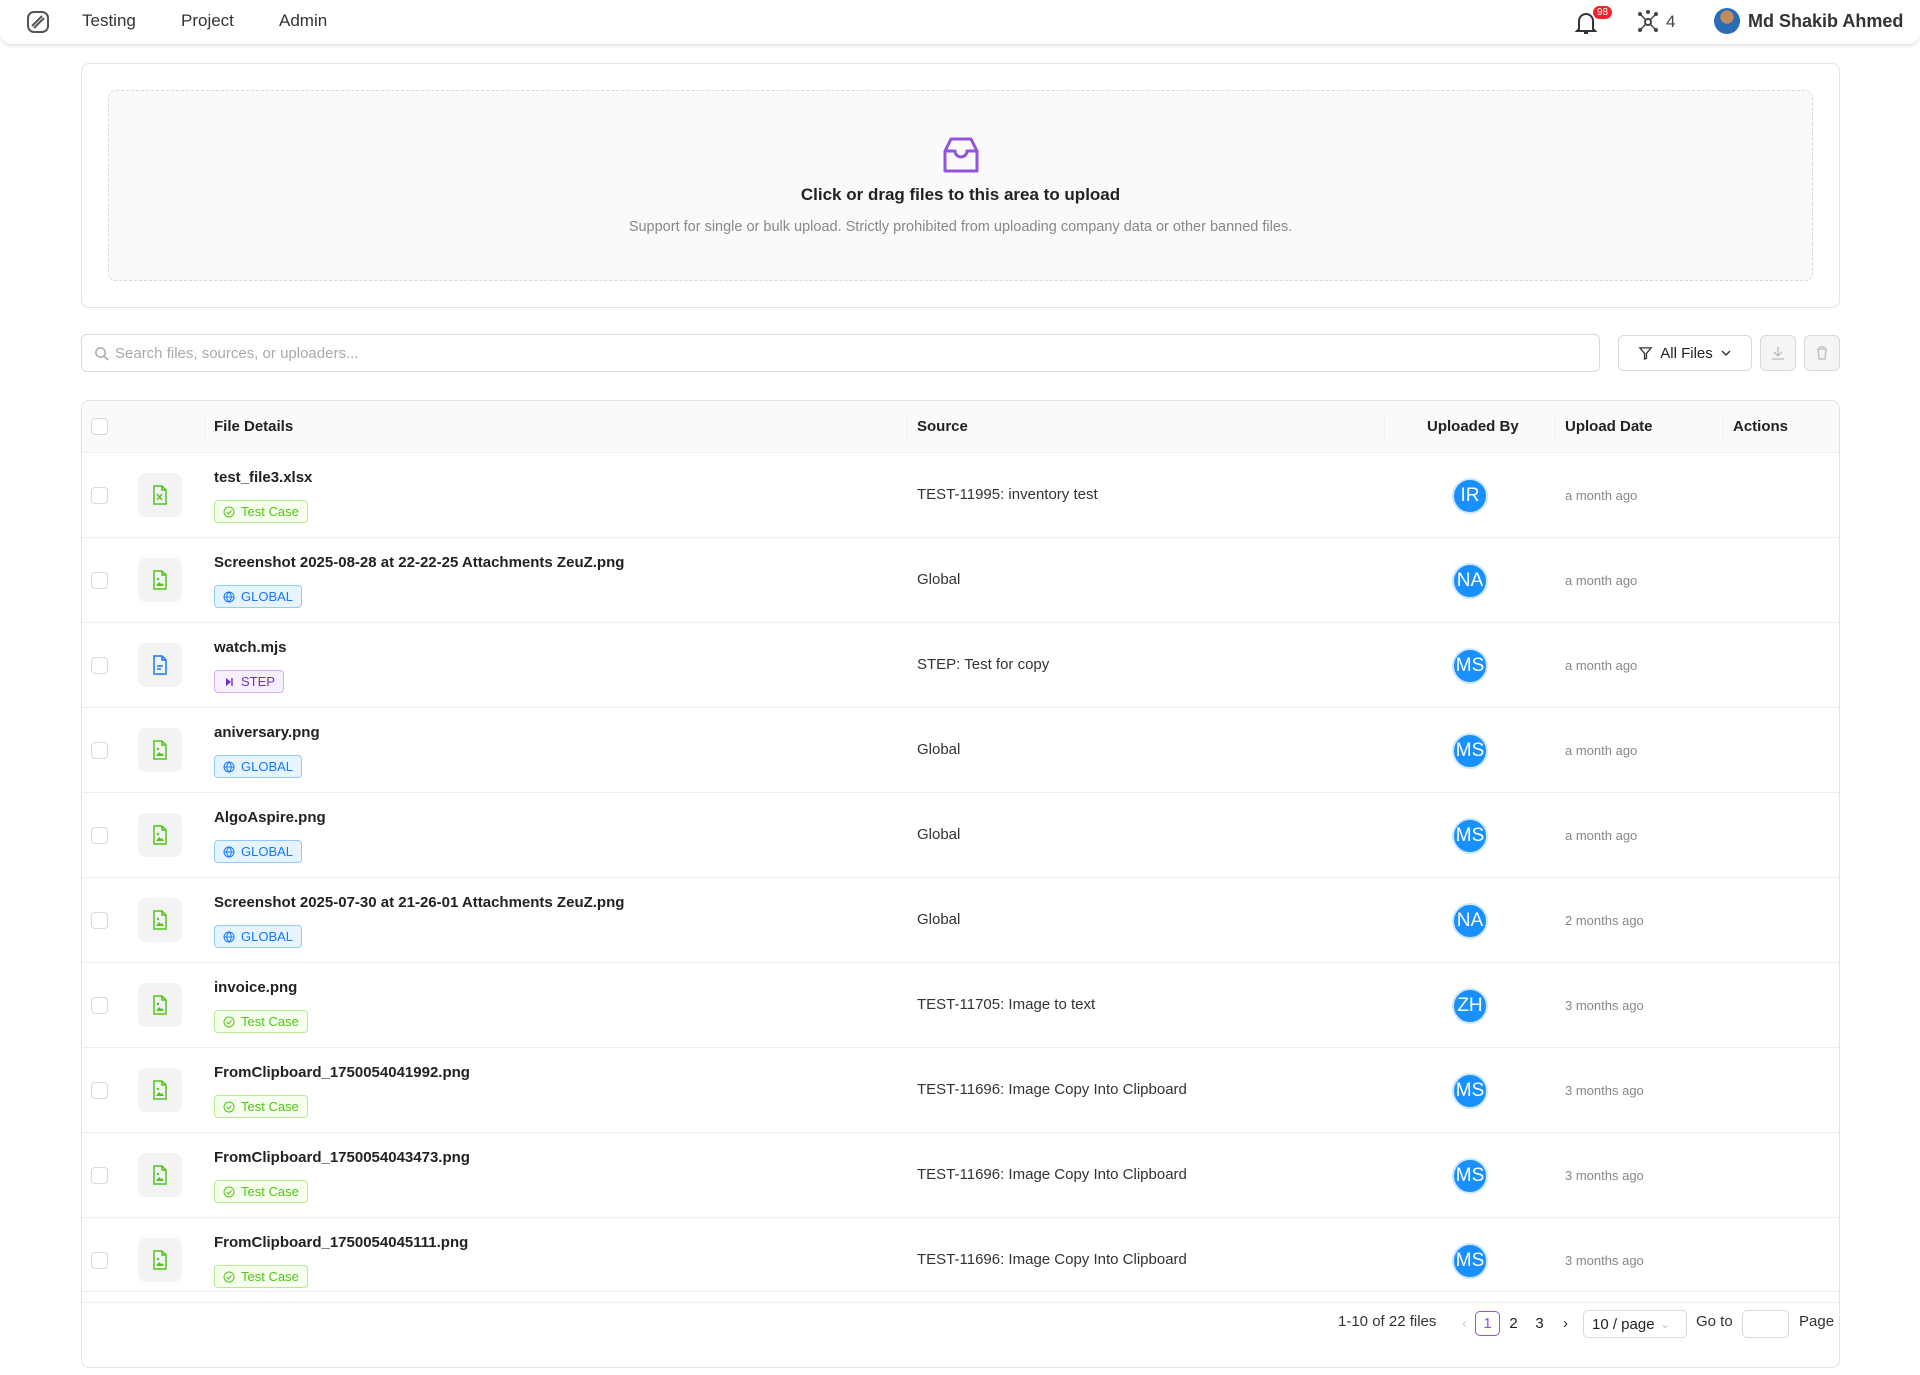 The height and width of the screenshot is (1375, 1920). What do you see at coordinates (303, 20) in the screenshot?
I see `nav-admin: Admin` at bounding box center [303, 20].